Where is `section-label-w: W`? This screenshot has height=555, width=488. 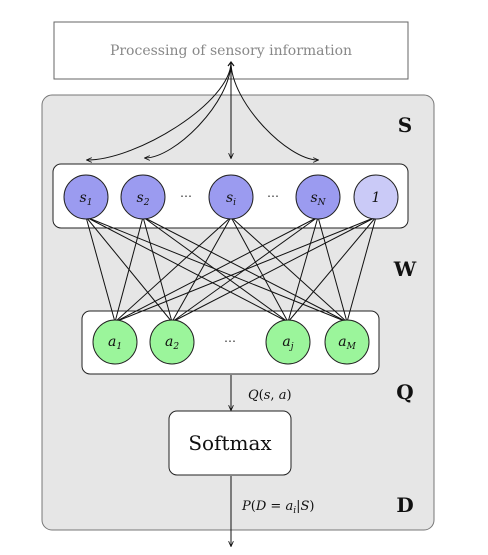 section-label-w: W is located at coordinates (405, 269).